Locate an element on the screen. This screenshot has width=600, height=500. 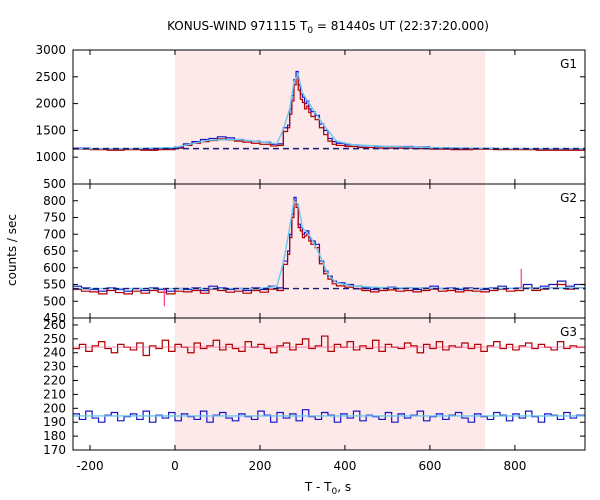
x-axis-label-rest: , s is located at coordinates (344, 487).